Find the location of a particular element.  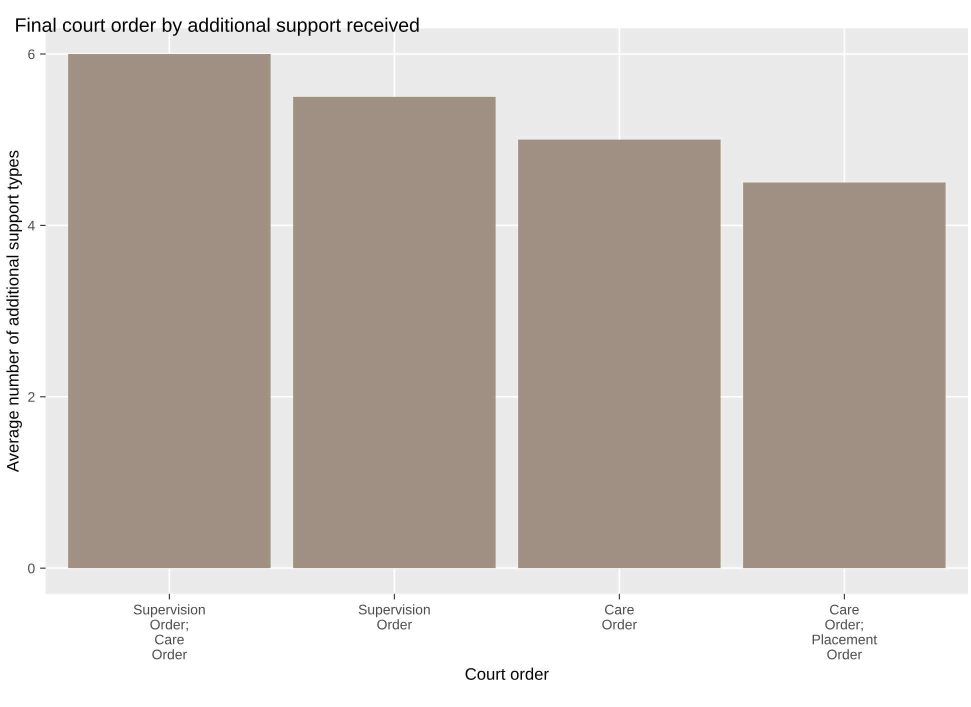

chart-title: Final court order by additional support received is located at coordinates (217, 27).